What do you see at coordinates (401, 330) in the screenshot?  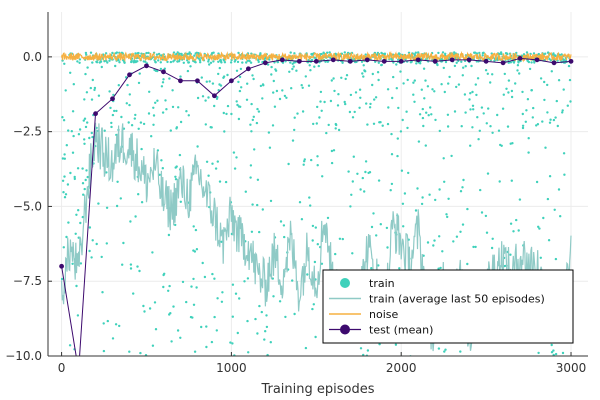 I see `legend-label: test (mean)` at bounding box center [401, 330].